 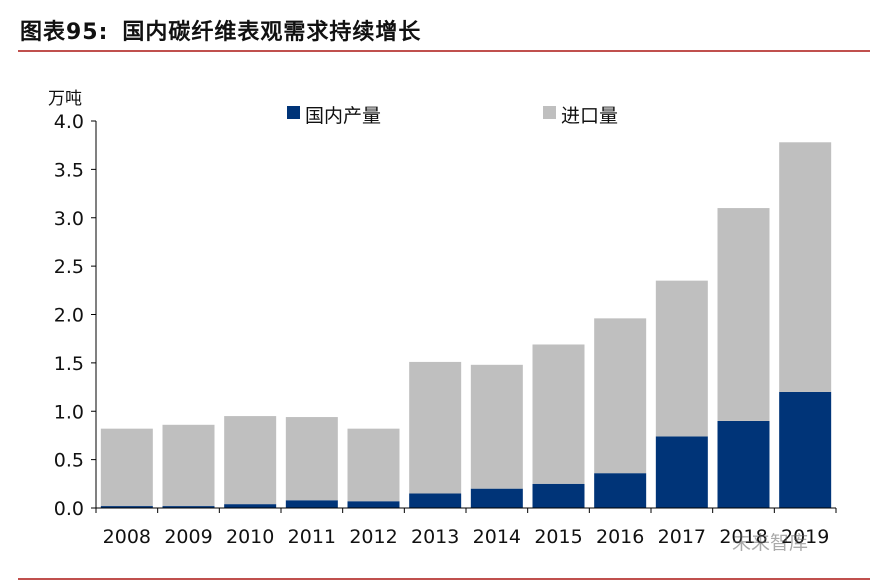 What do you see at coordinates (69, 267) in the screenshot?
I see `y-tick-label: 2.5` at bounding box center [69, 267].